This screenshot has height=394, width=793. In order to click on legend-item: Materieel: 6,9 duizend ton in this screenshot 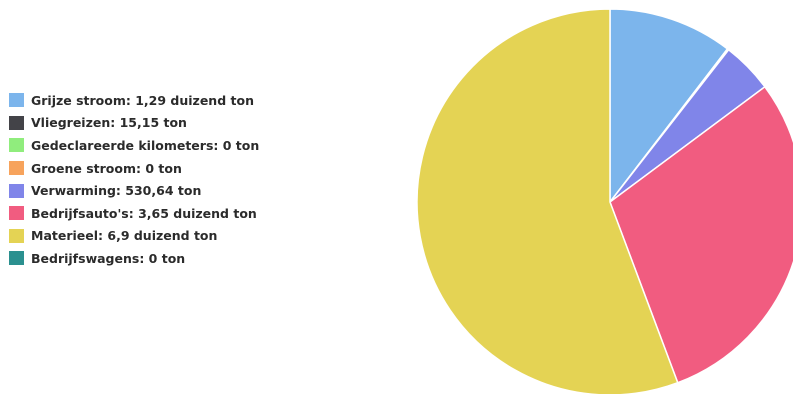, I will do `click(134, 236)`.